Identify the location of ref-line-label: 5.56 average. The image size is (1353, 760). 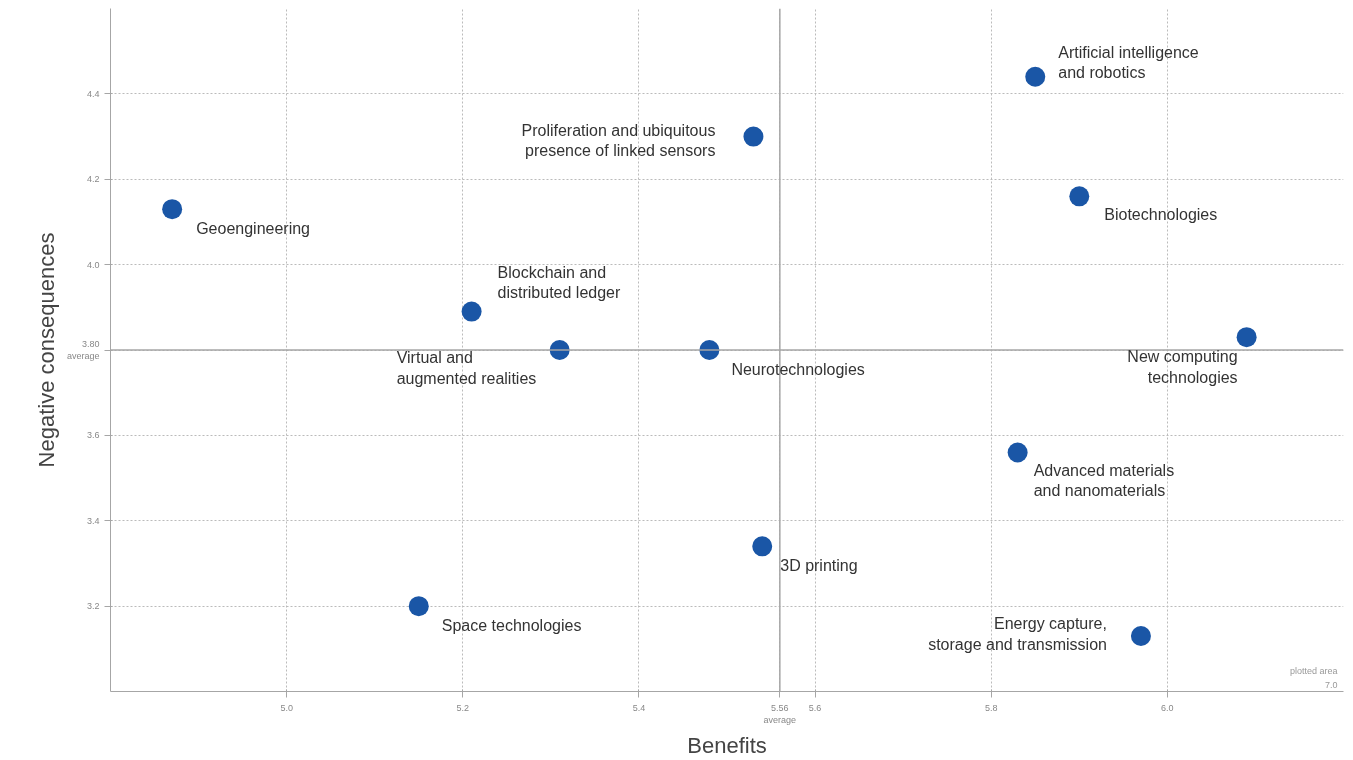
(780, 713).